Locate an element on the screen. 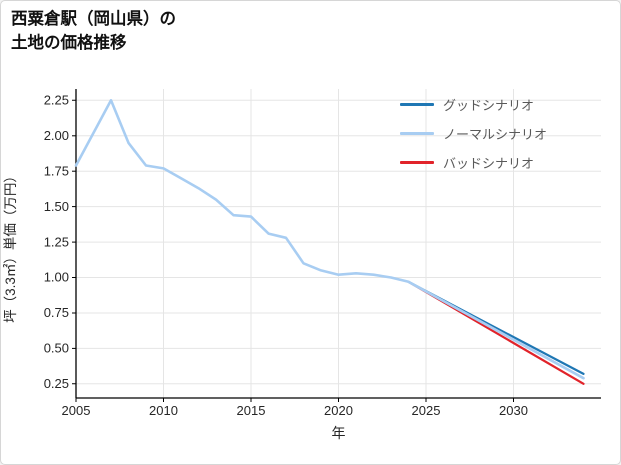 The image size is (621, 465). legend-item-good-scenario: グッドシナリオ is located at coordinates (473, 104).